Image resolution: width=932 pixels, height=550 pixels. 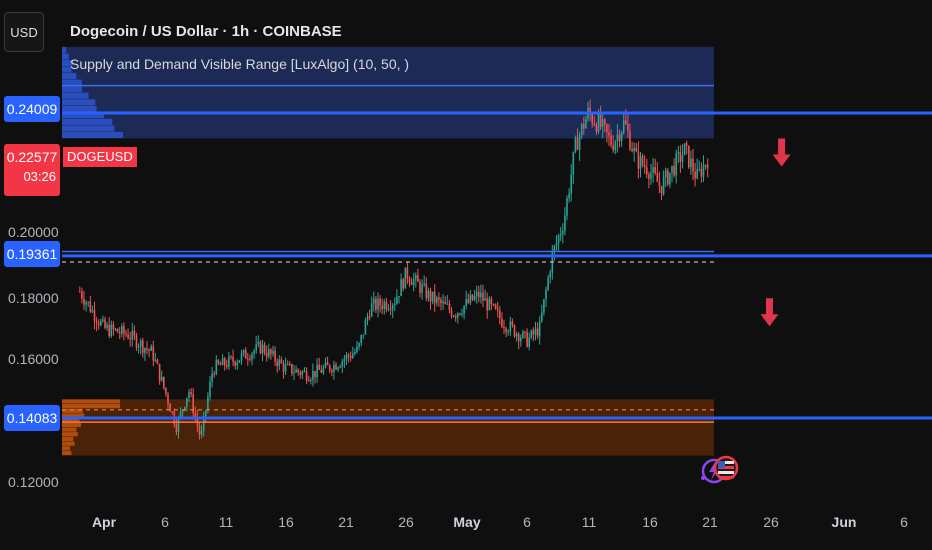 I want to click on currency-button: USD, so click(x=24, y=32).